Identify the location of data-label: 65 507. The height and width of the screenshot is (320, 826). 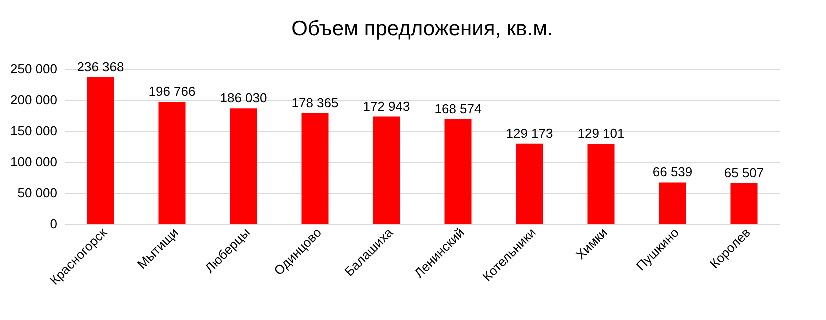
(744, 172).